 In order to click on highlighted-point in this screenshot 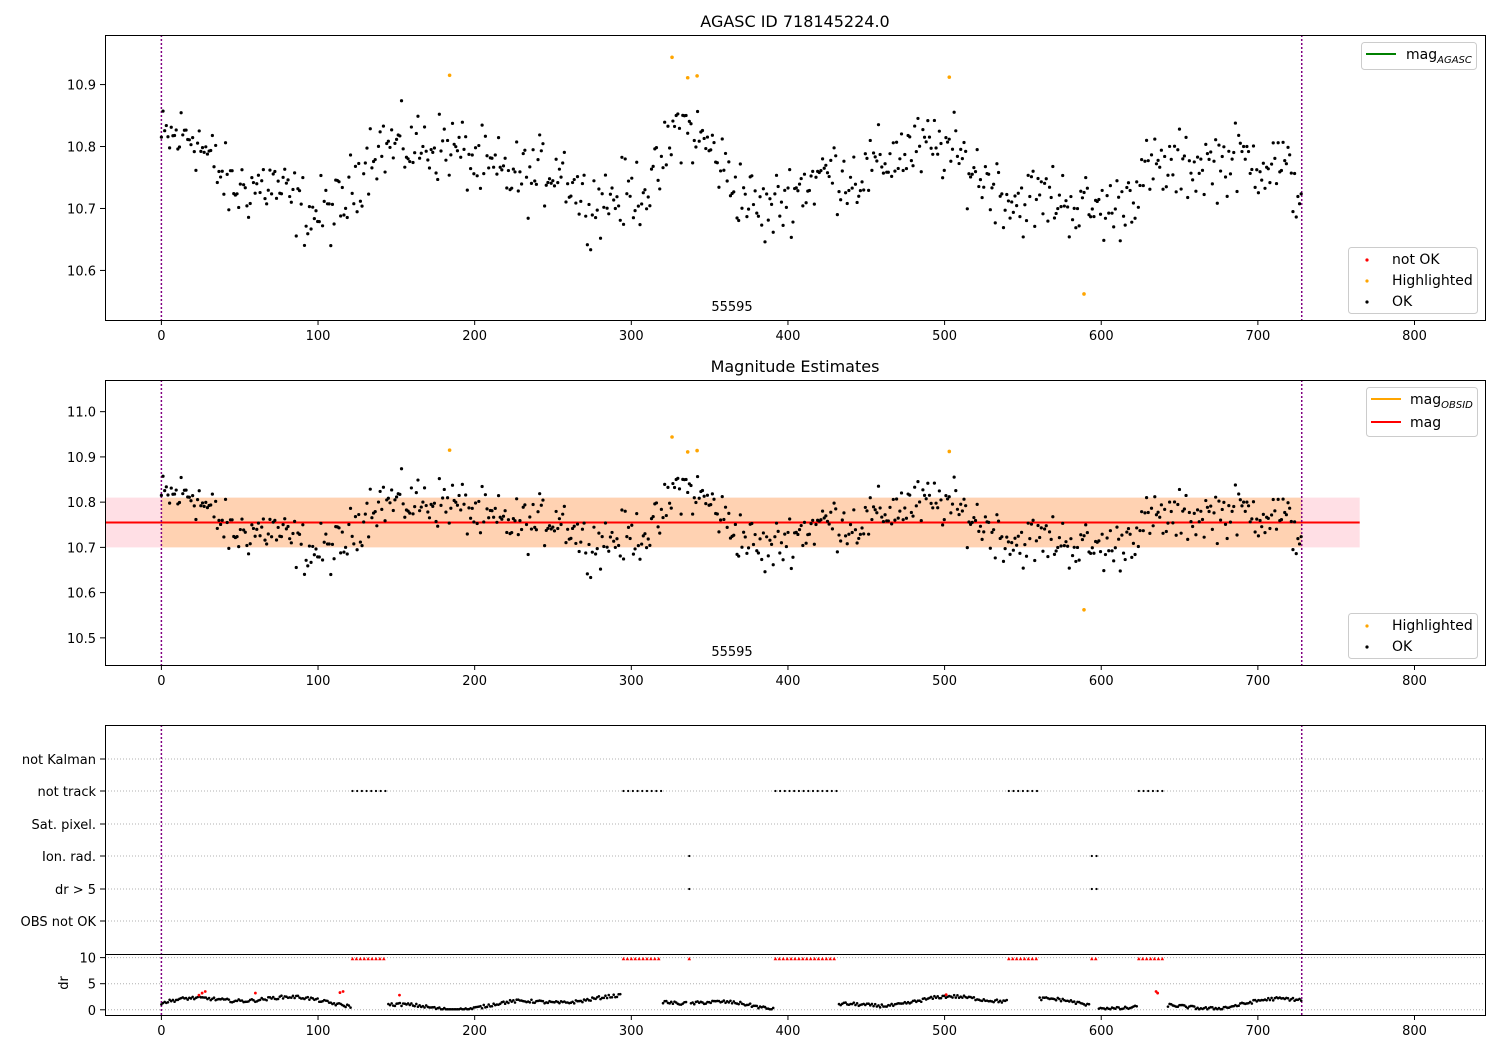, I will do `click(672, 57)`.